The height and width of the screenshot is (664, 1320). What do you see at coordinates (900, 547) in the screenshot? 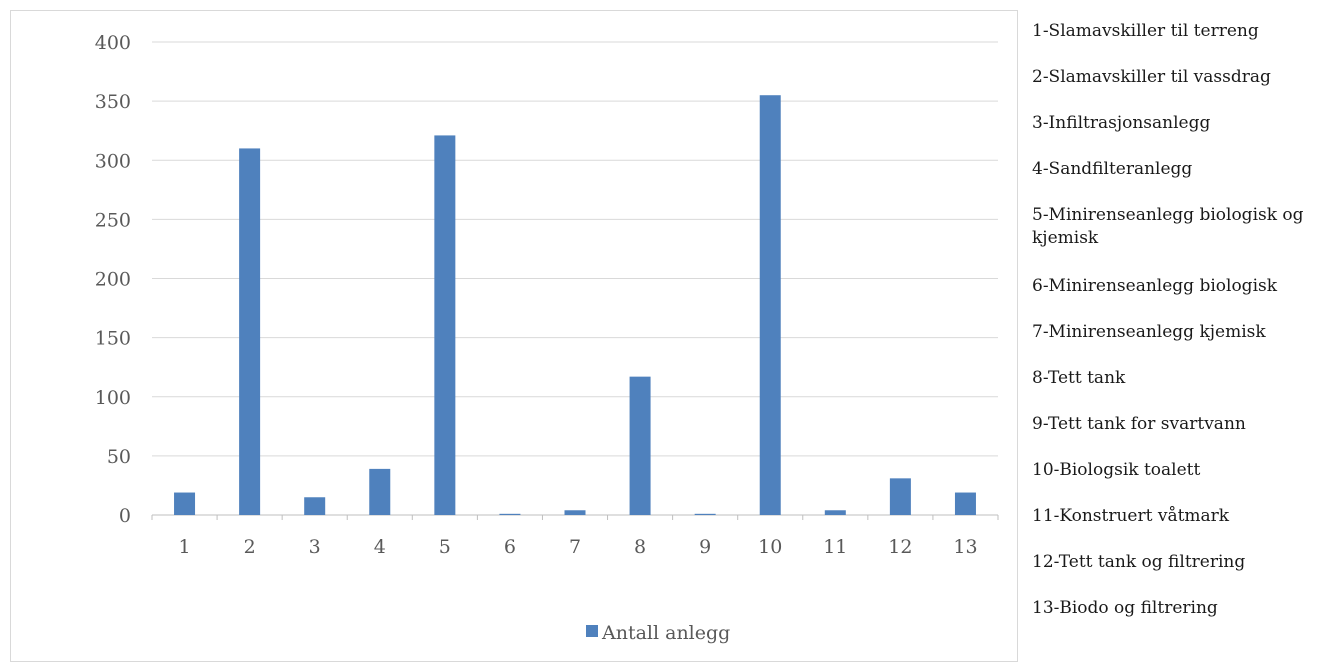
I see `x-tick-label: 12` at bounding box center [900, 547].